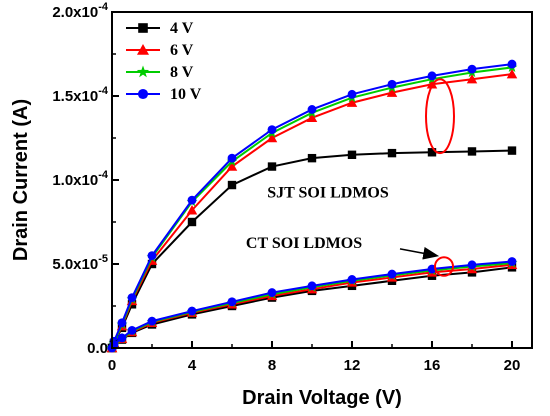  I want to click on x-axis-label: Drain Voltage (V), so click(322, 398).